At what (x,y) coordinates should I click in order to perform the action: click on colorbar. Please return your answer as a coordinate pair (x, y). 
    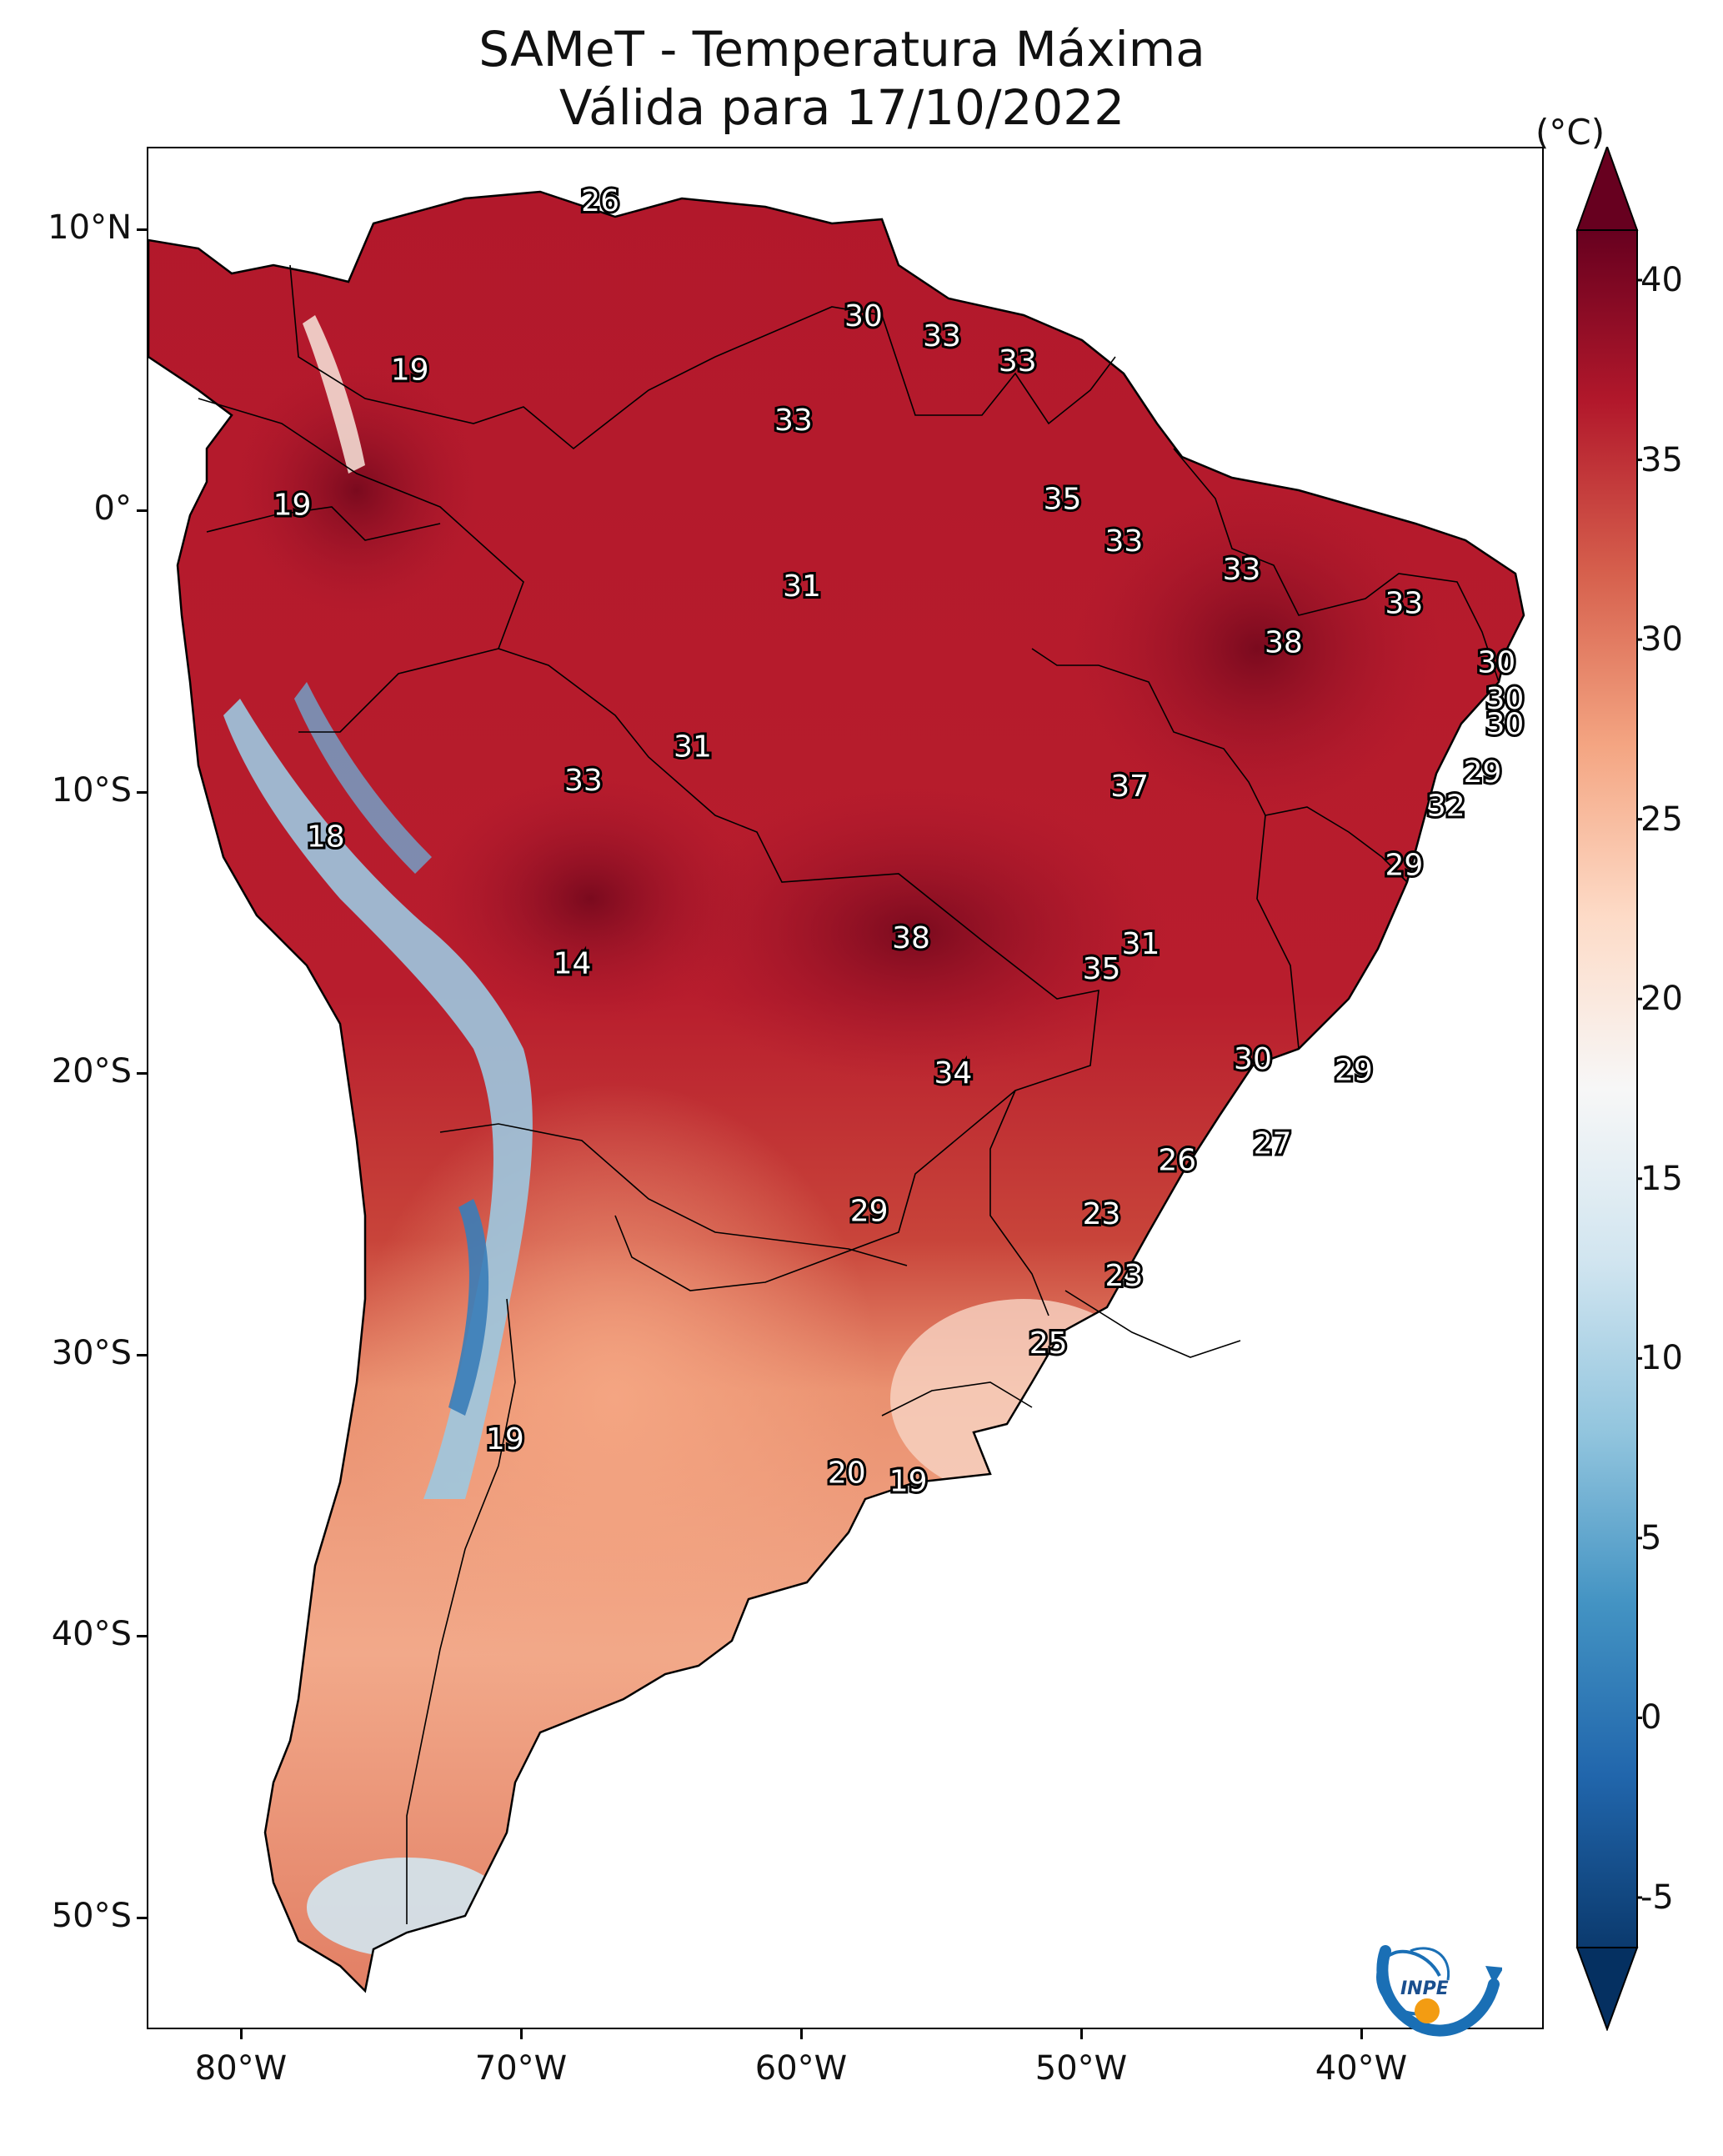
    Looking at the image, I should click on (1609, 1089).